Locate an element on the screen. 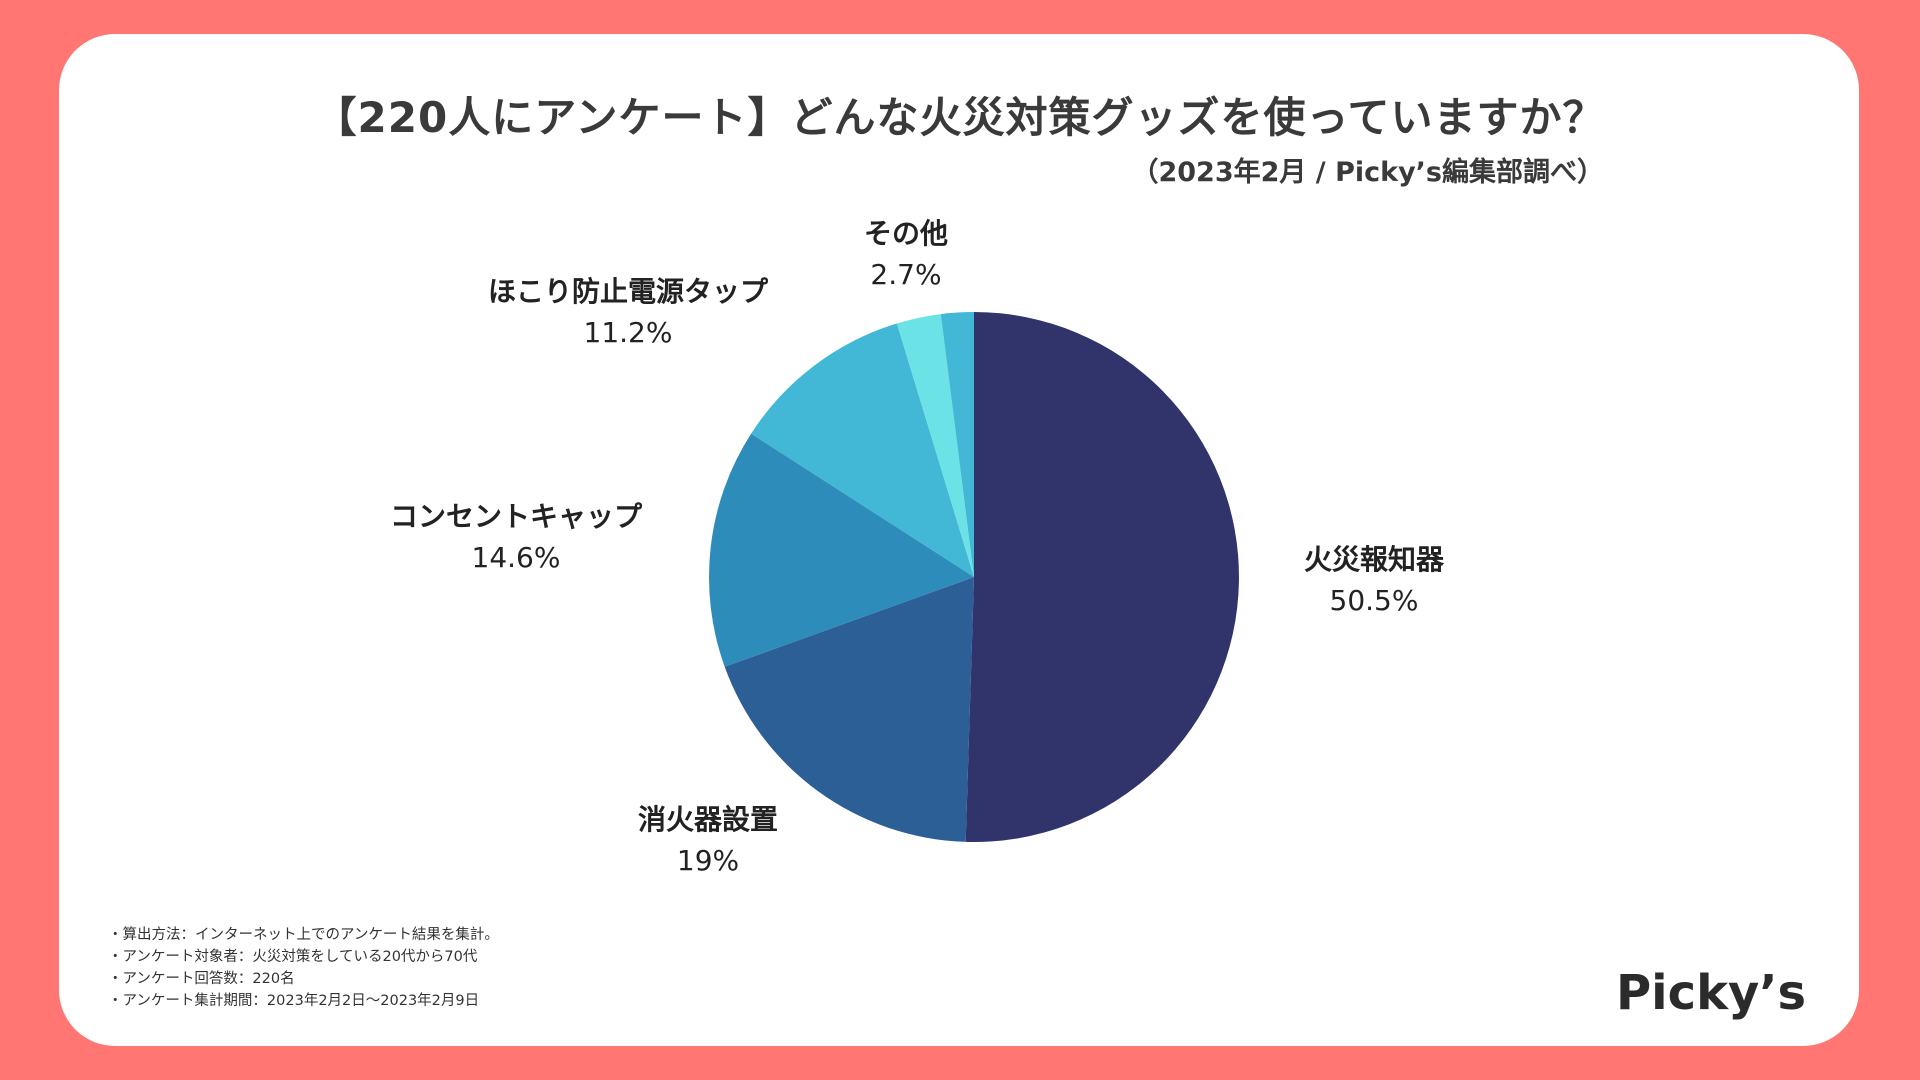 This screenshot has width=1920, height=1080. slice-label-dust-tap: ほこり防止電源タップ 11.2% is located at coordinates (628, 312).